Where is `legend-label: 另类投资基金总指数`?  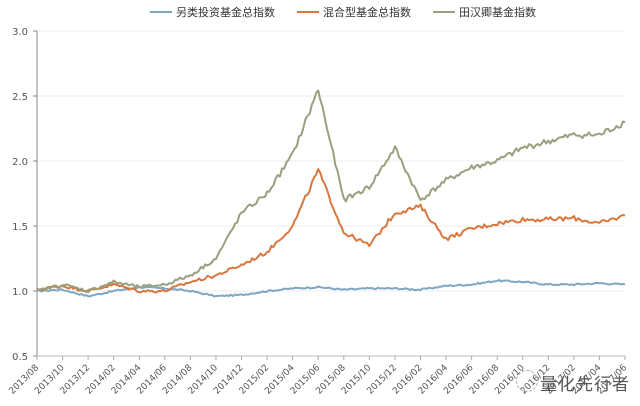 legend-label: 另类投资基金总指数 is located at coordinates (225, 12).